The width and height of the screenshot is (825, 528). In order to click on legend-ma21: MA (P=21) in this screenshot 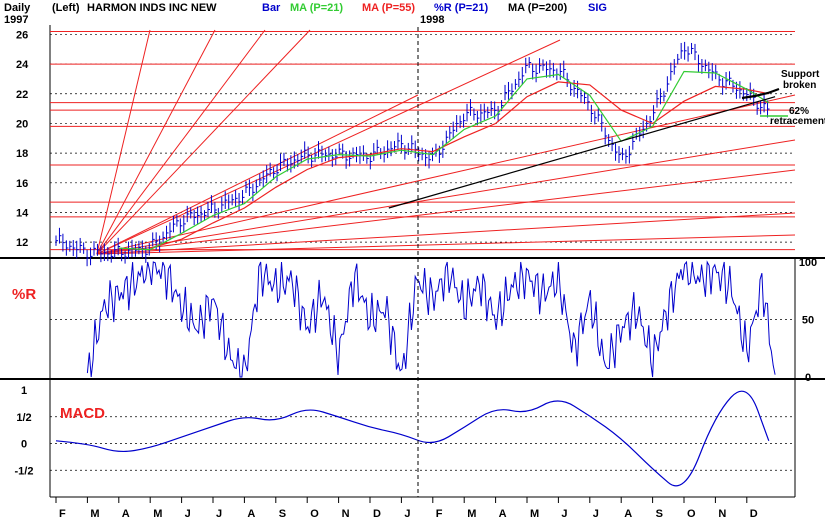, I will do `click(316, 8)`.